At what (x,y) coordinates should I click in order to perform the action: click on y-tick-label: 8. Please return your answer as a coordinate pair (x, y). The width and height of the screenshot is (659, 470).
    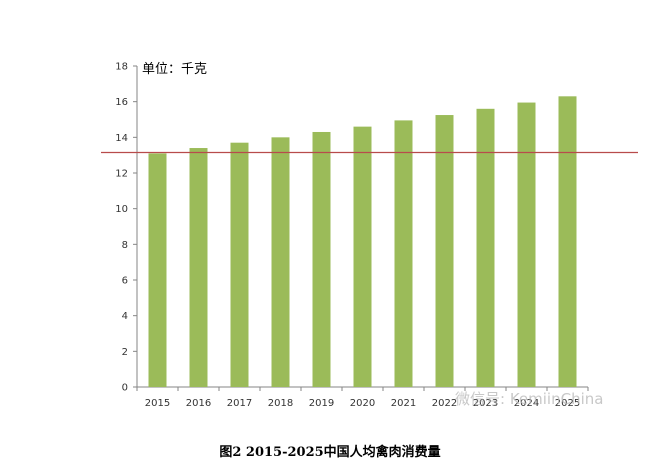
    Looking at the image, I should click on (125, 245).